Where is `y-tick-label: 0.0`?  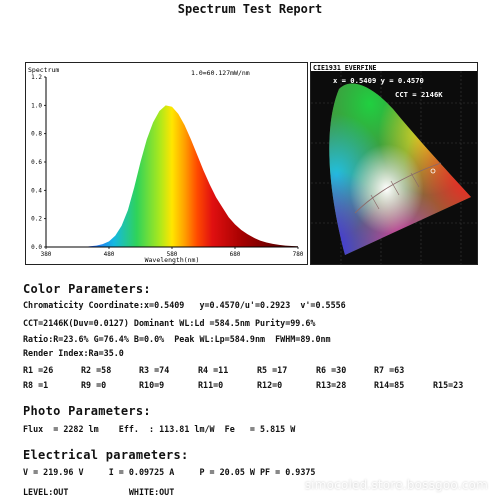
y-tick-label: 0.0 is located at coordinates (36, 247).